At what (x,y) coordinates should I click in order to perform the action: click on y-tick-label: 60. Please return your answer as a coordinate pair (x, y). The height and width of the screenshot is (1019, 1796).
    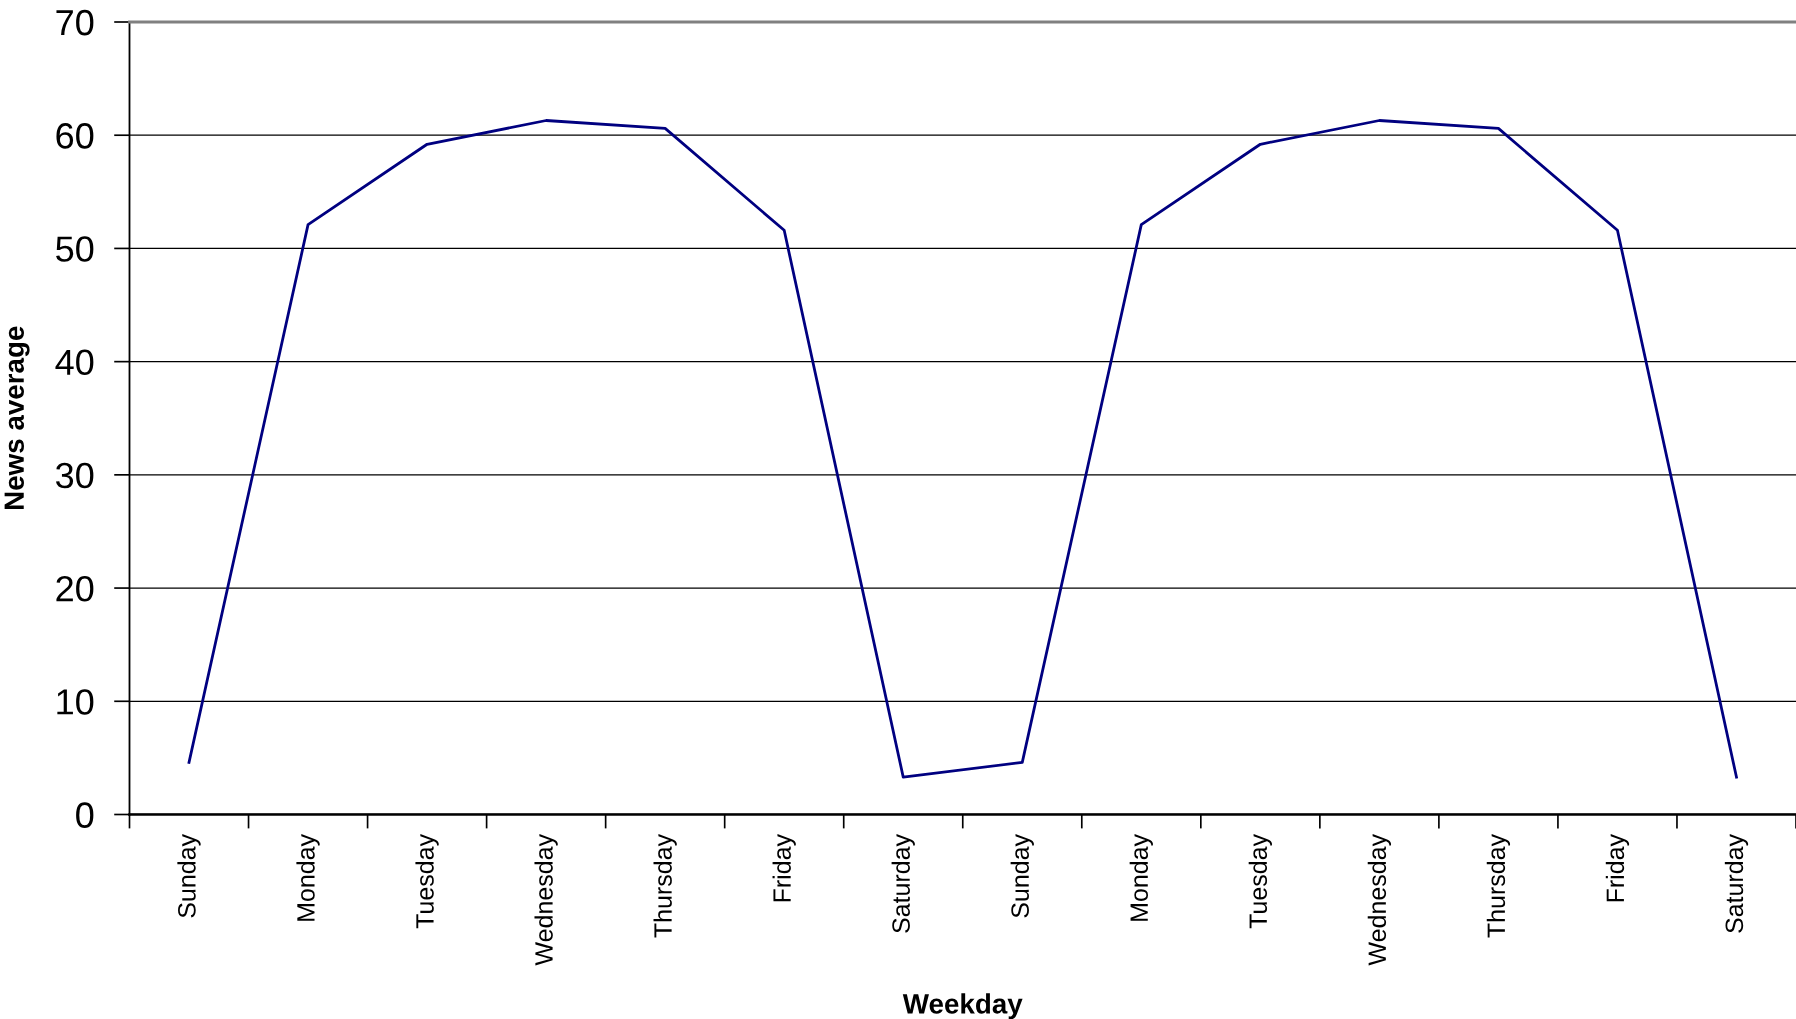
    Looking at the image, I should click on (75, 136).